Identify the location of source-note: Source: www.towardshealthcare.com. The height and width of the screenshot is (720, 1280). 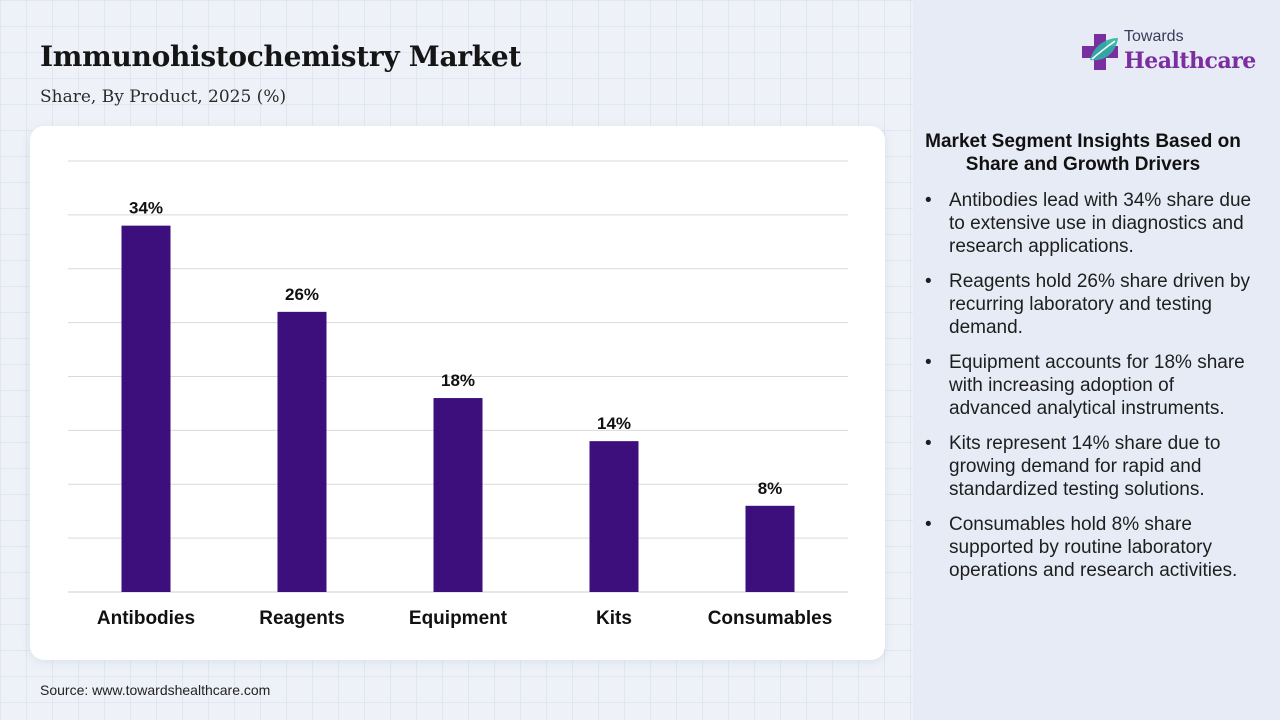
(155, 690).